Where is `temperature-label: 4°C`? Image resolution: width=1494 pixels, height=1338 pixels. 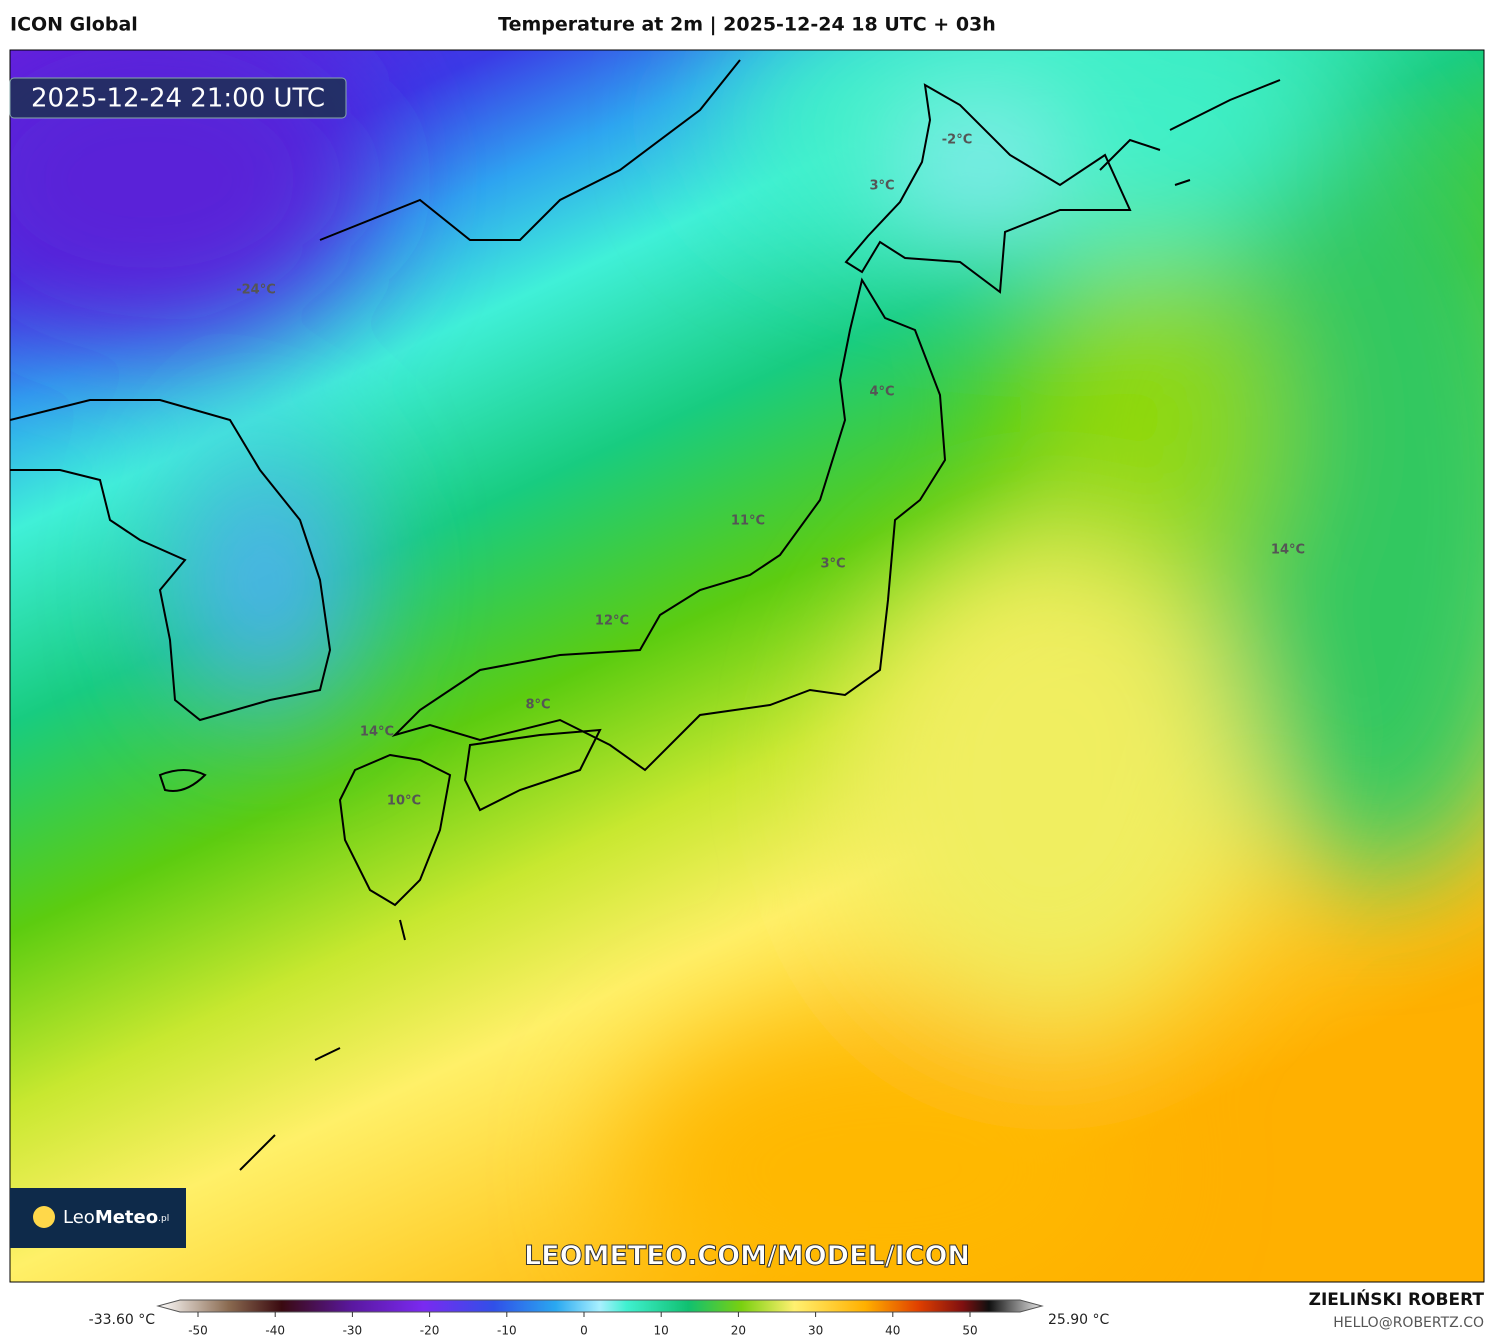 temperature-label: 4°C is located at coordinates (881, 392).